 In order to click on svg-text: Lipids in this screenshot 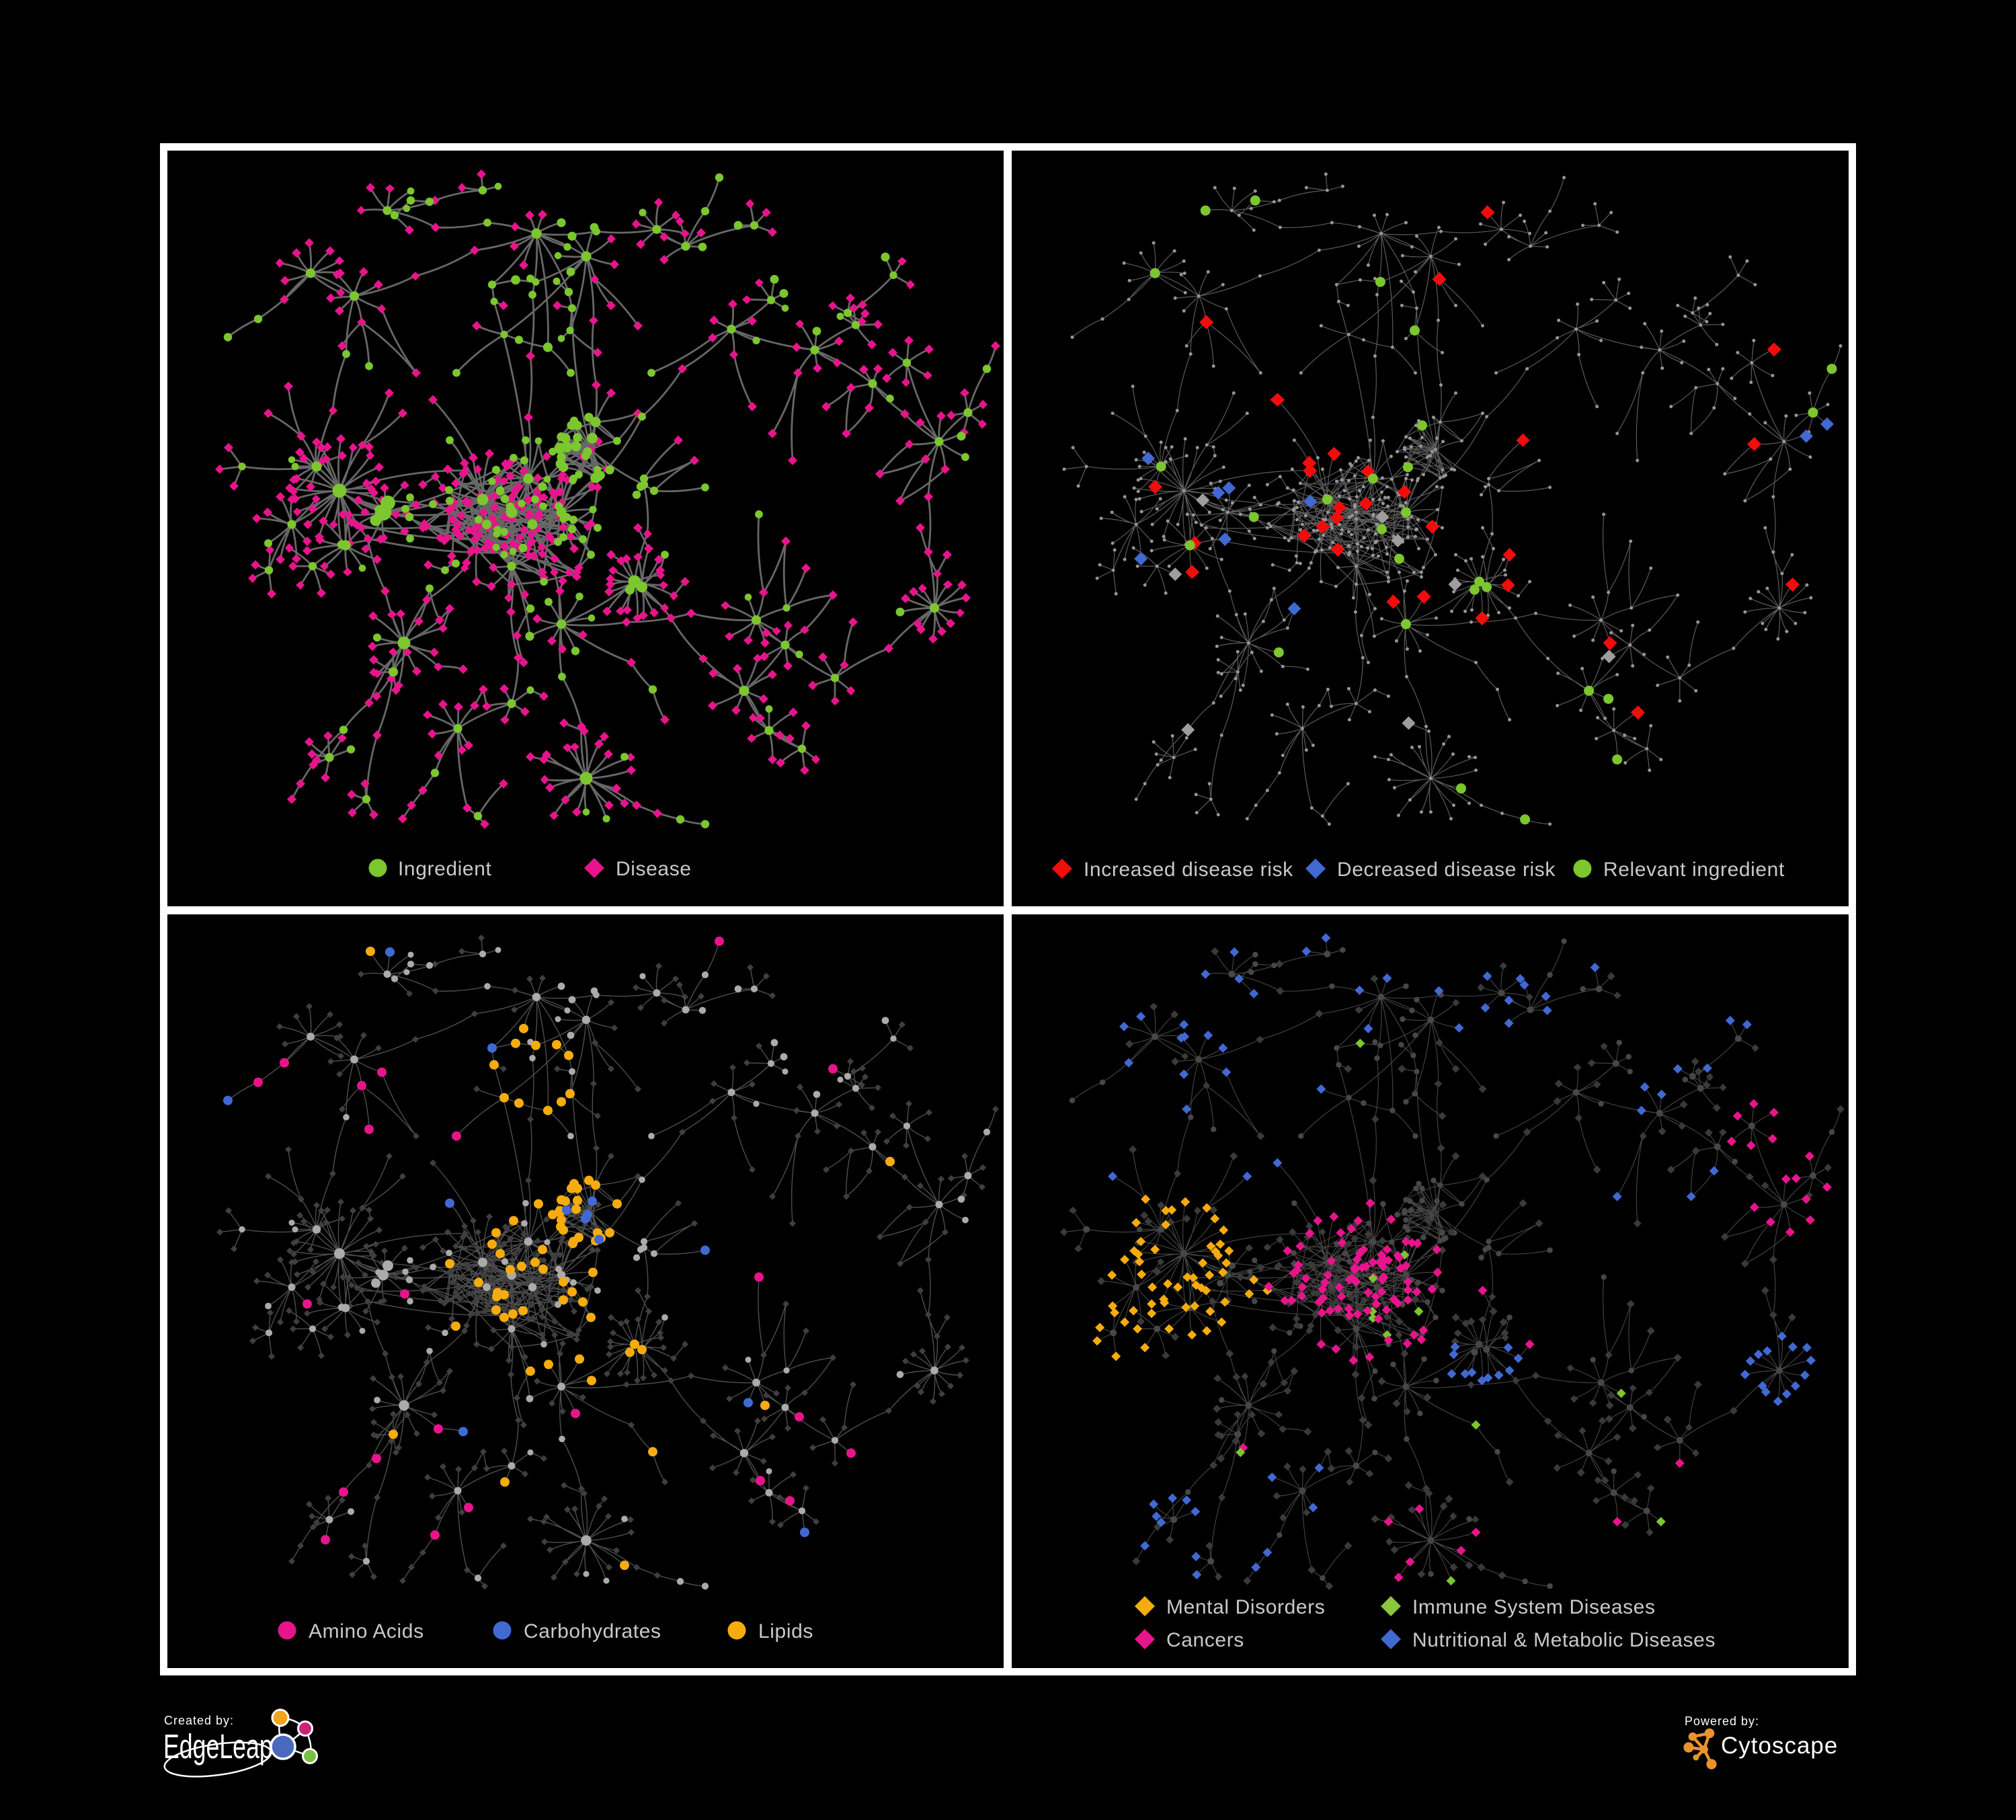, I will do `click(785, 1631)`.